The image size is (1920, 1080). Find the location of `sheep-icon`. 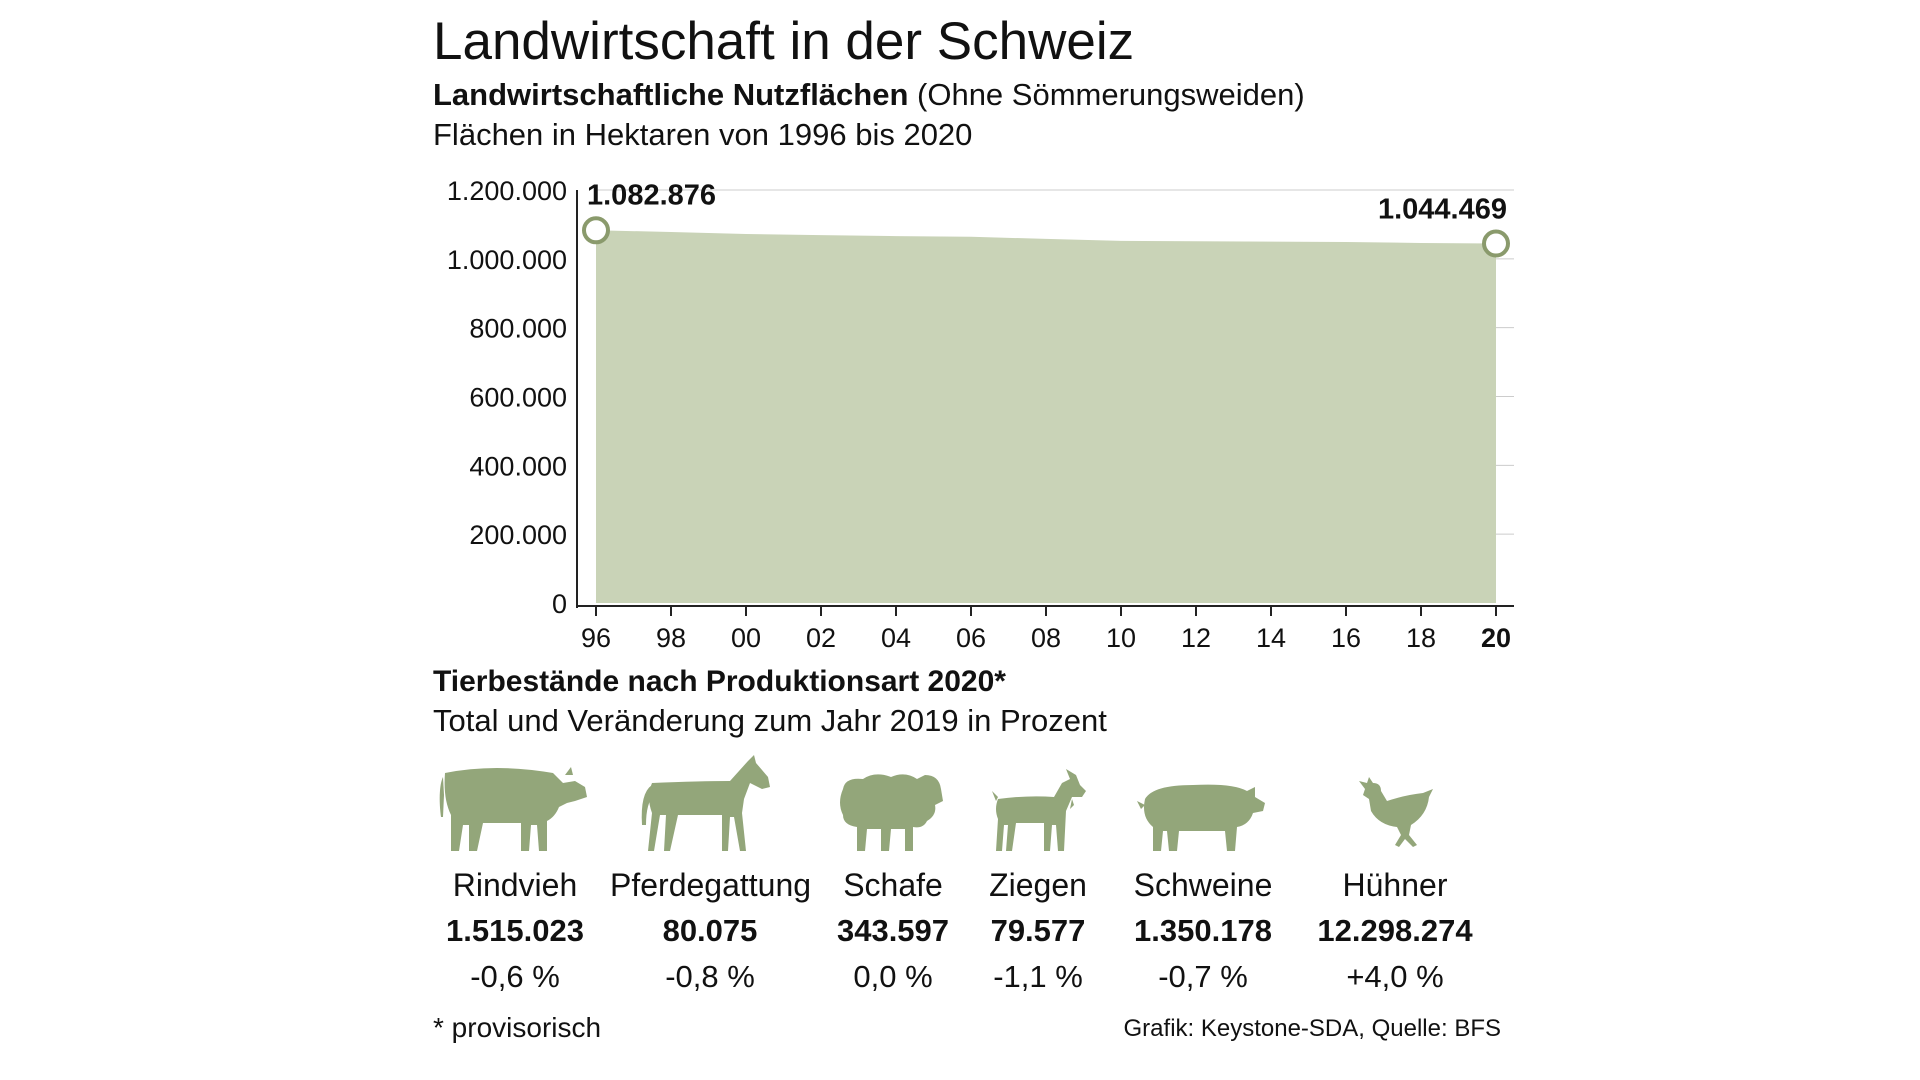

sheep-icon is located at coordinates (891, 812).